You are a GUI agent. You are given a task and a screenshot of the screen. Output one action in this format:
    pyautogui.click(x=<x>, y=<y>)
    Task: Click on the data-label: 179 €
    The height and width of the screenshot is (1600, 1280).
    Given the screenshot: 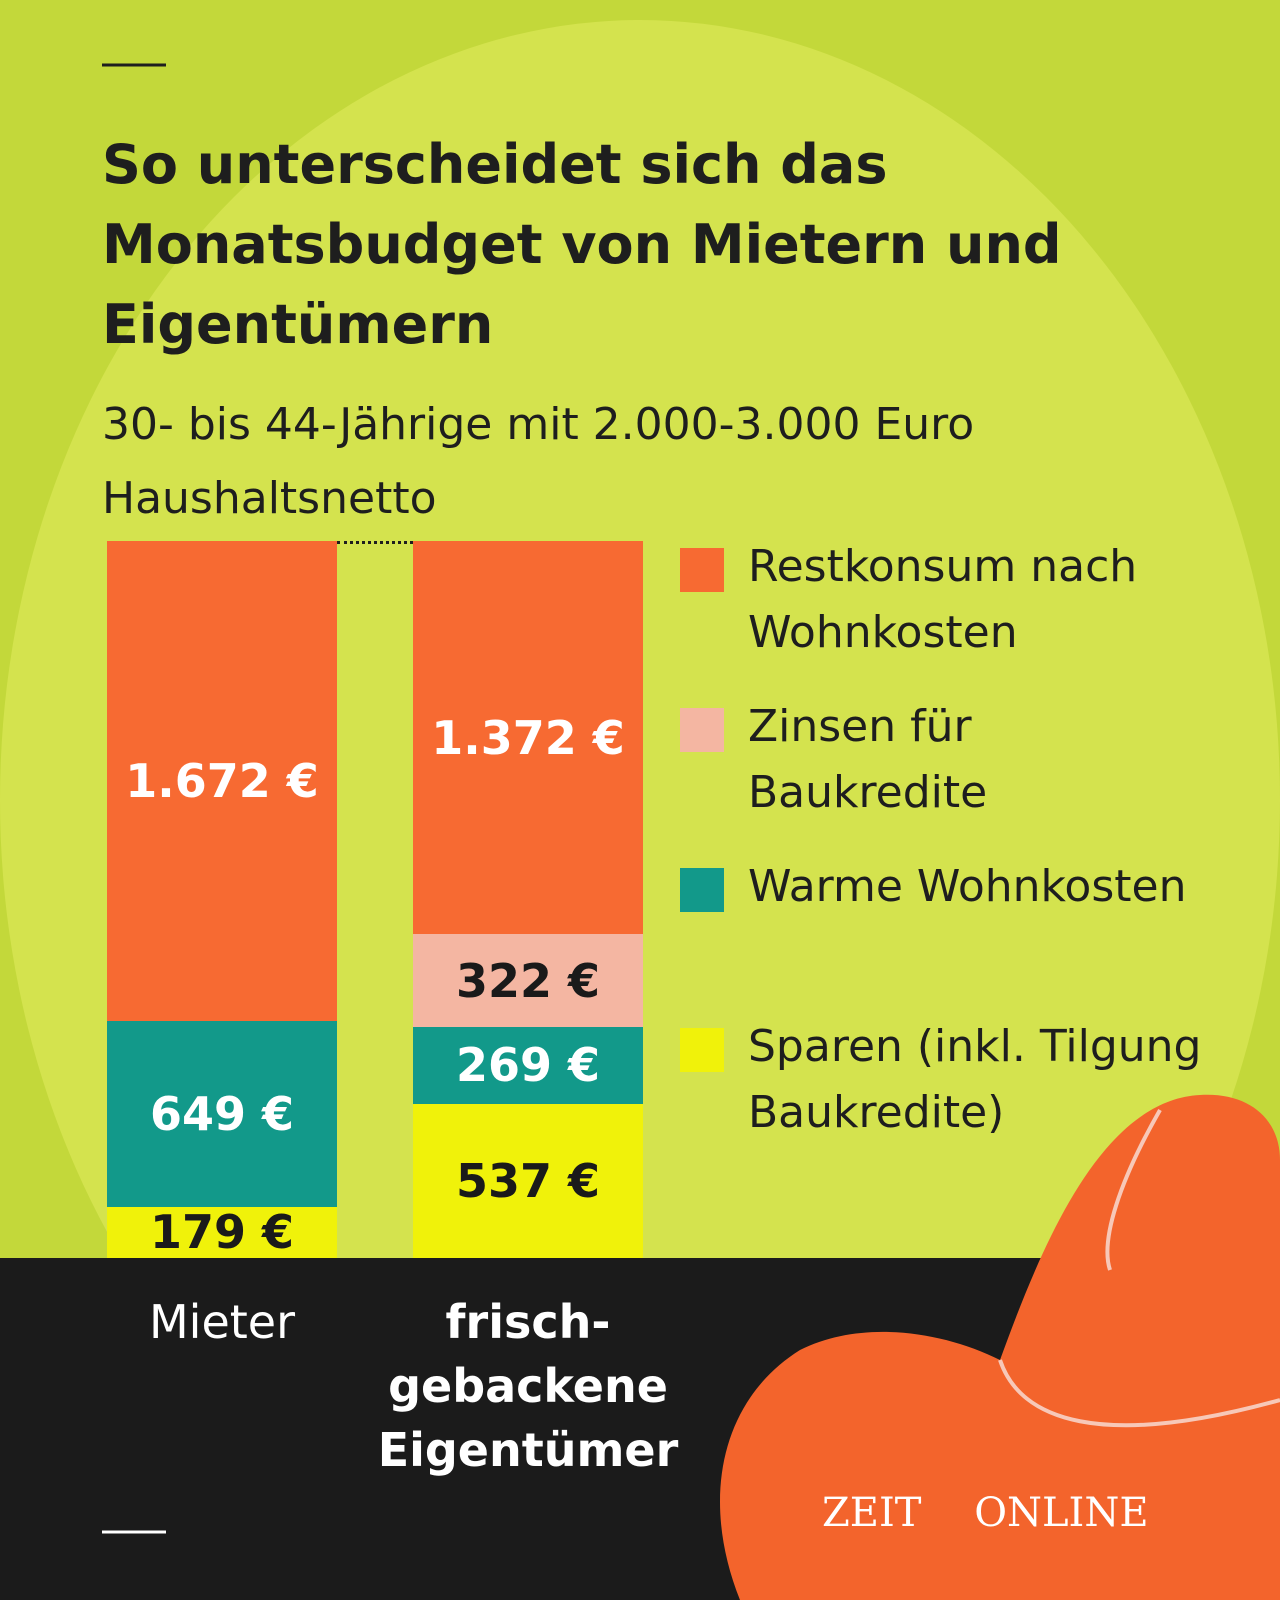 What is the action you would take?
    pyautogui.click(x=222, y=1232)
    